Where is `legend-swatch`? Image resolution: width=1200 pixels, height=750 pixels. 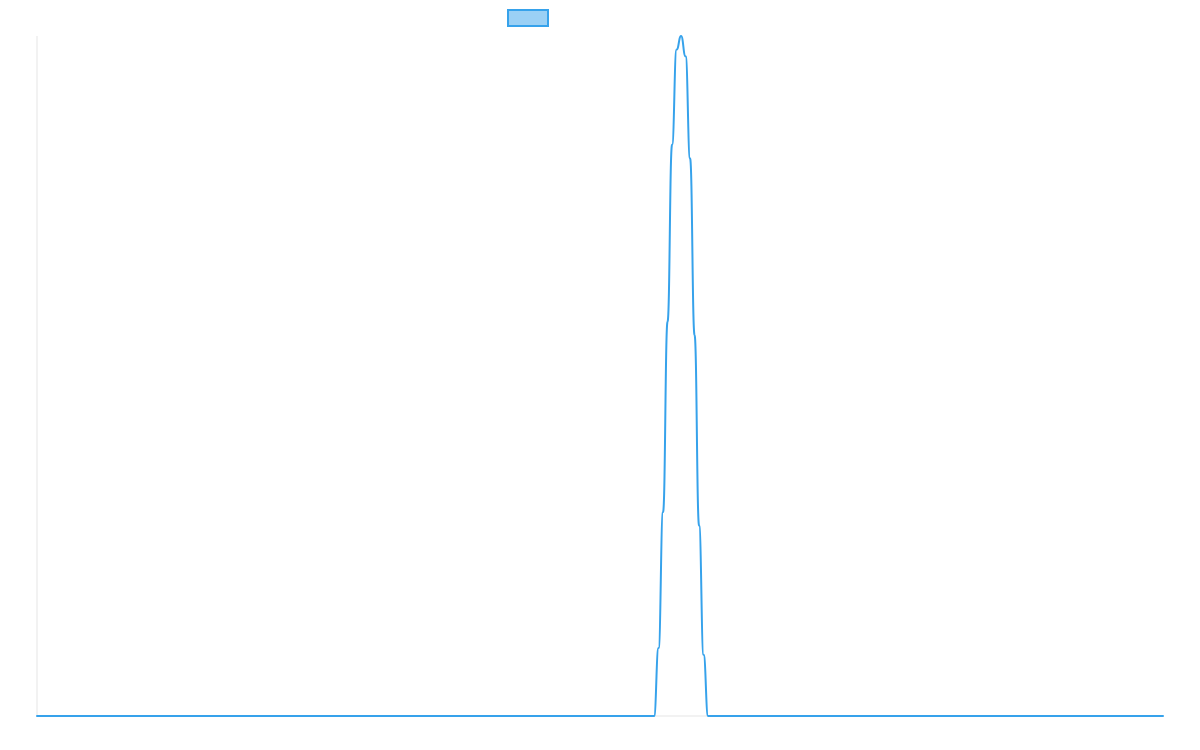
legend-swatch is located at coordinates (528, 18).